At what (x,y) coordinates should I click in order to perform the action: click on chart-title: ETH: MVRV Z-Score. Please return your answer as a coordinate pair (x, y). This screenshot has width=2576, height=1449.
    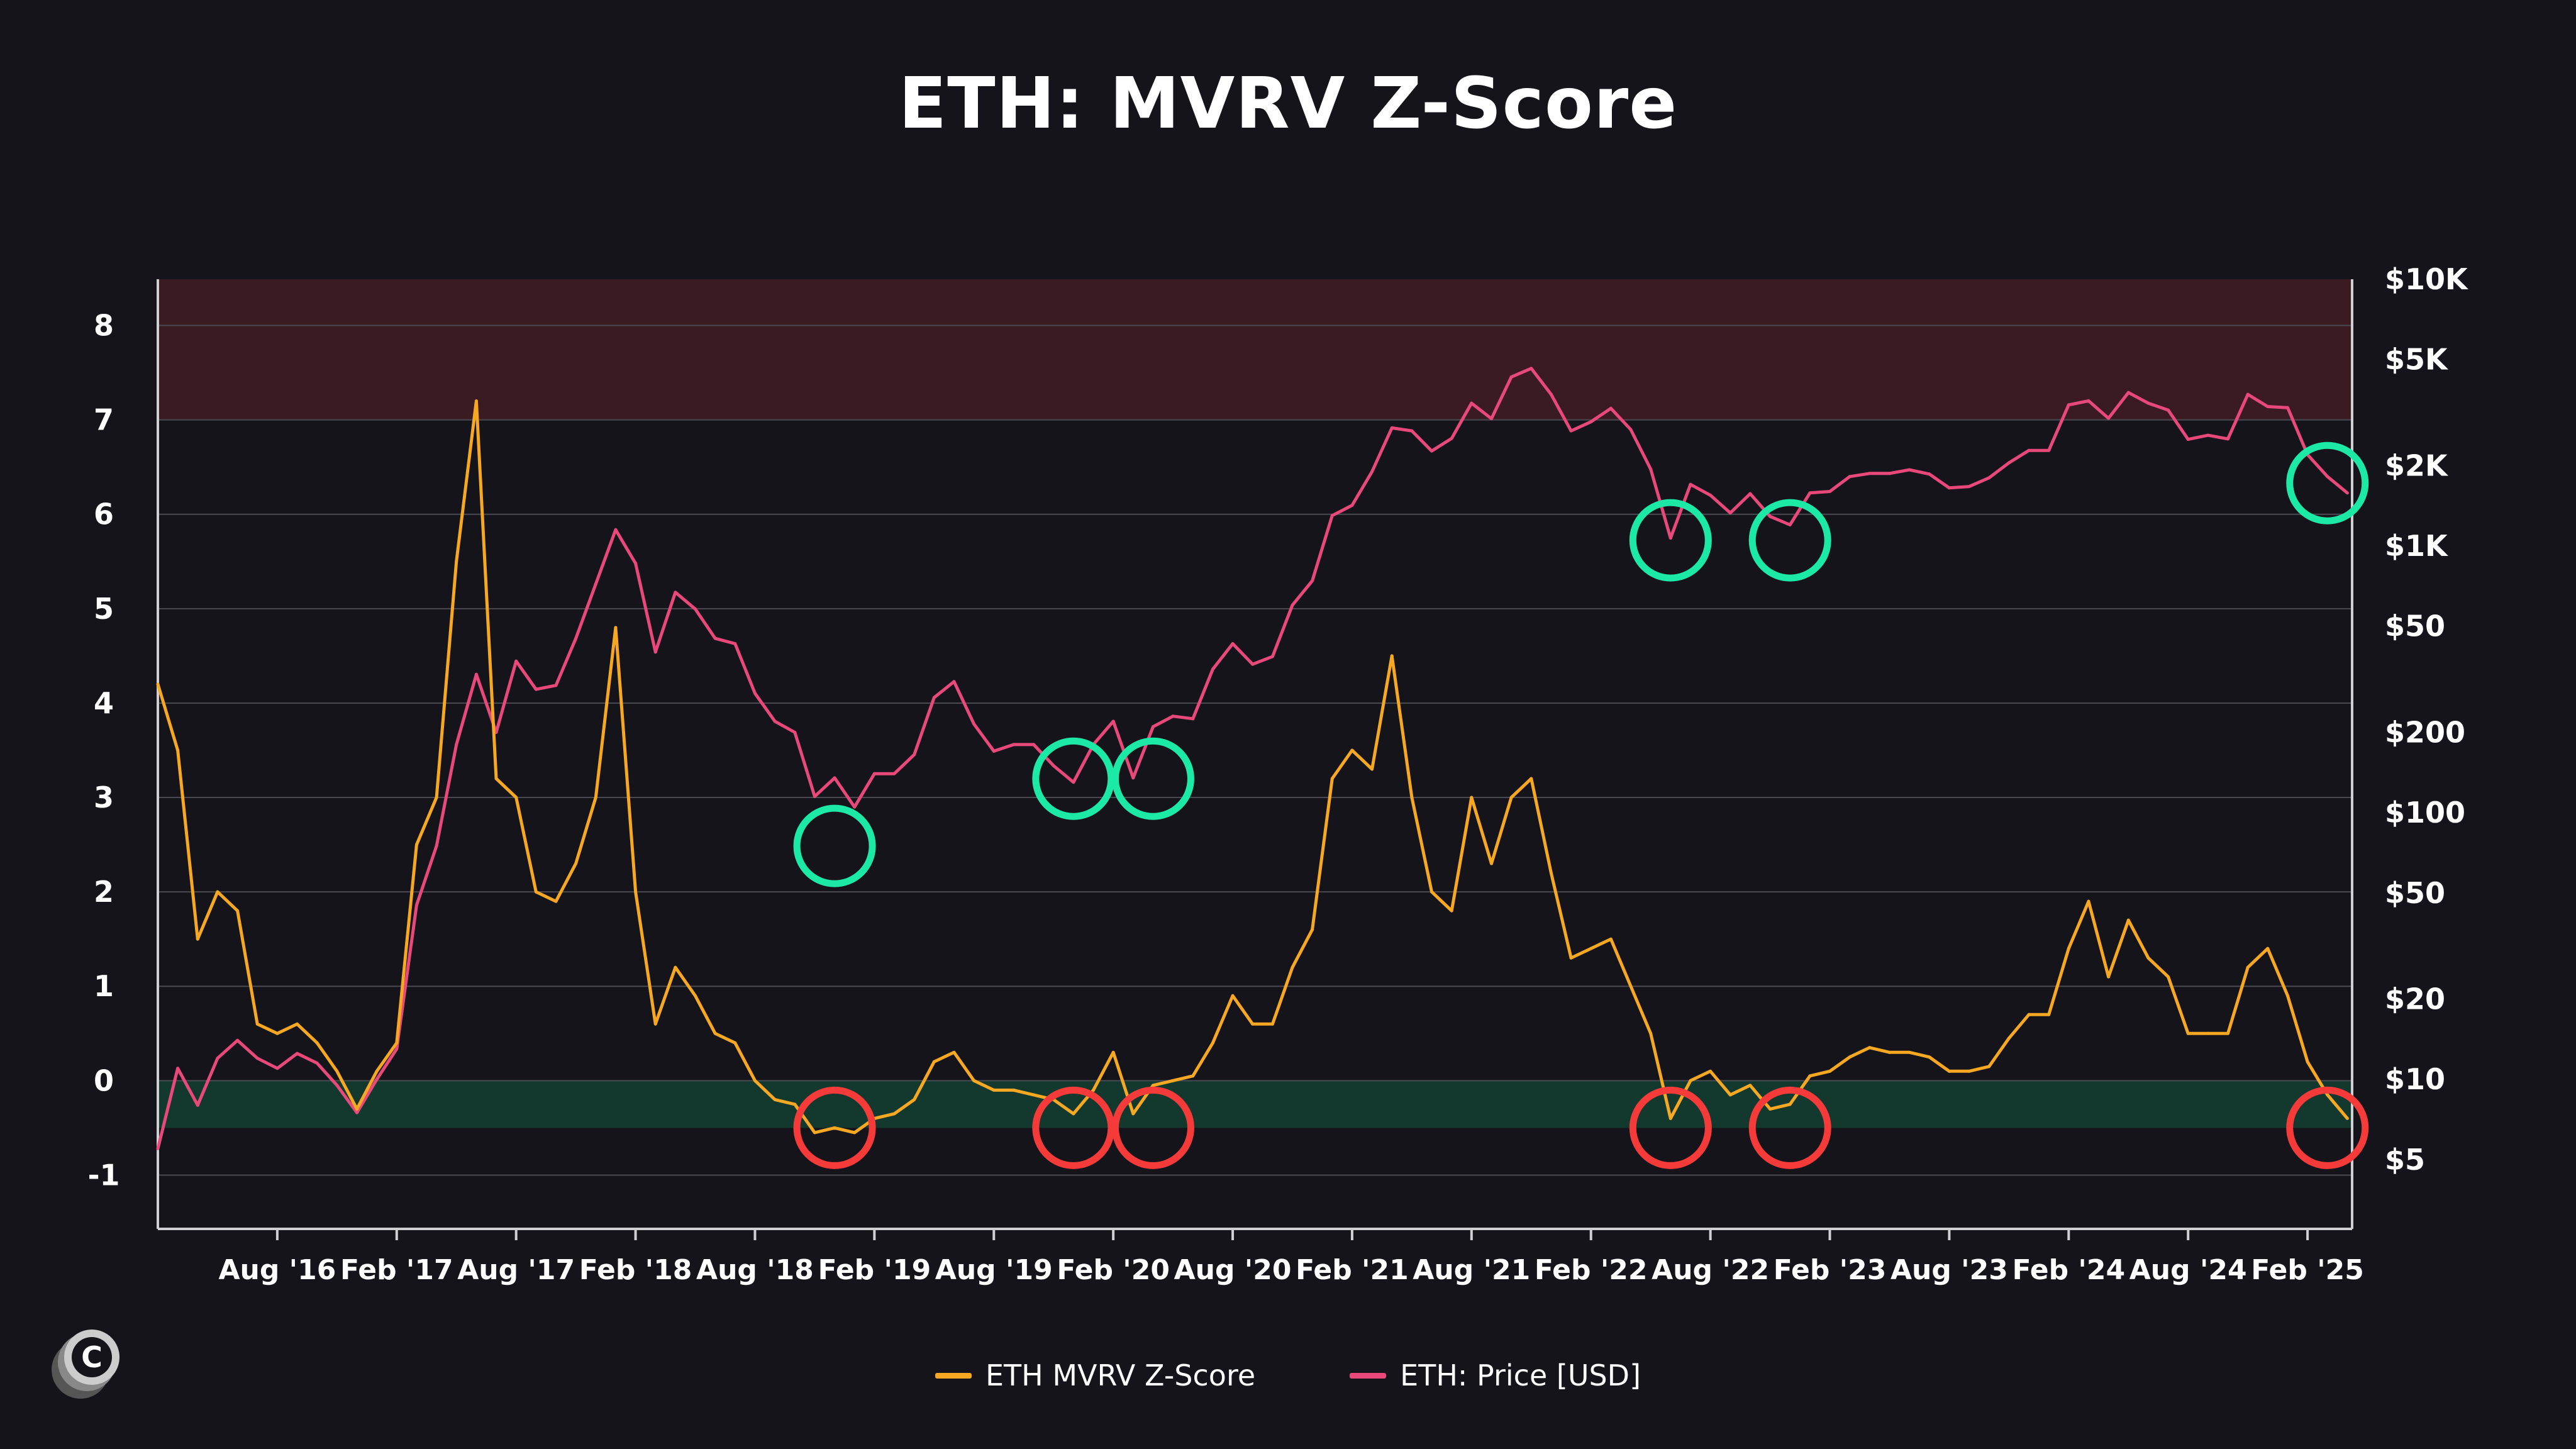
    Looking at the image, I should click on (1288, 104).